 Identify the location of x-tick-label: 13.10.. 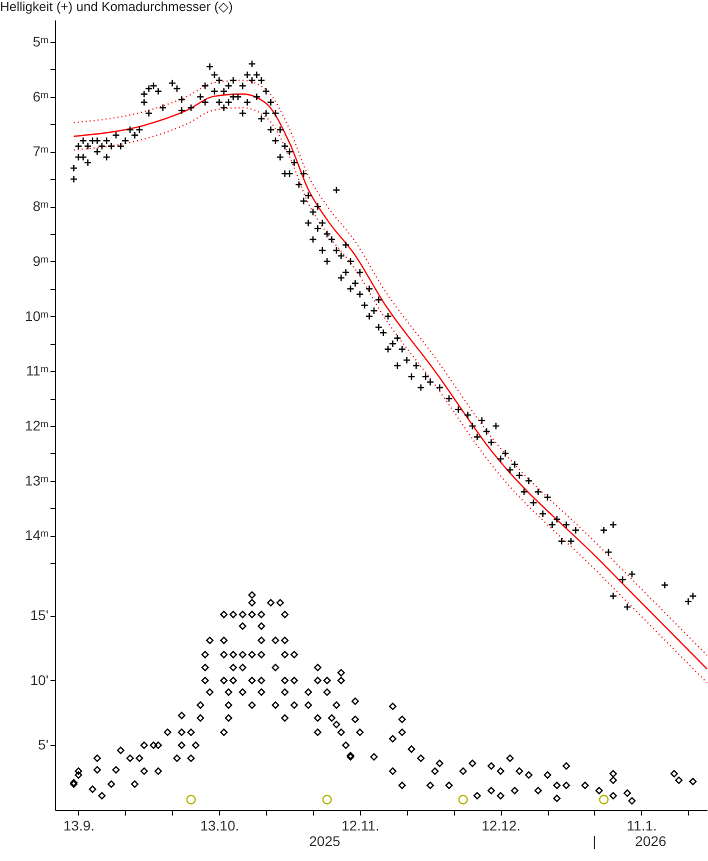
(220, 826).